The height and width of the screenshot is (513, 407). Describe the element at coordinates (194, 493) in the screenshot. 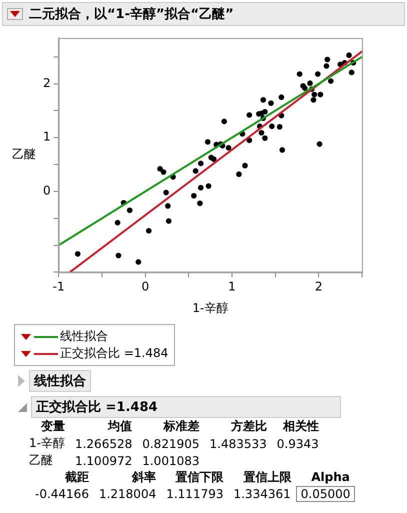

I see `text: 1.111793` at that location.